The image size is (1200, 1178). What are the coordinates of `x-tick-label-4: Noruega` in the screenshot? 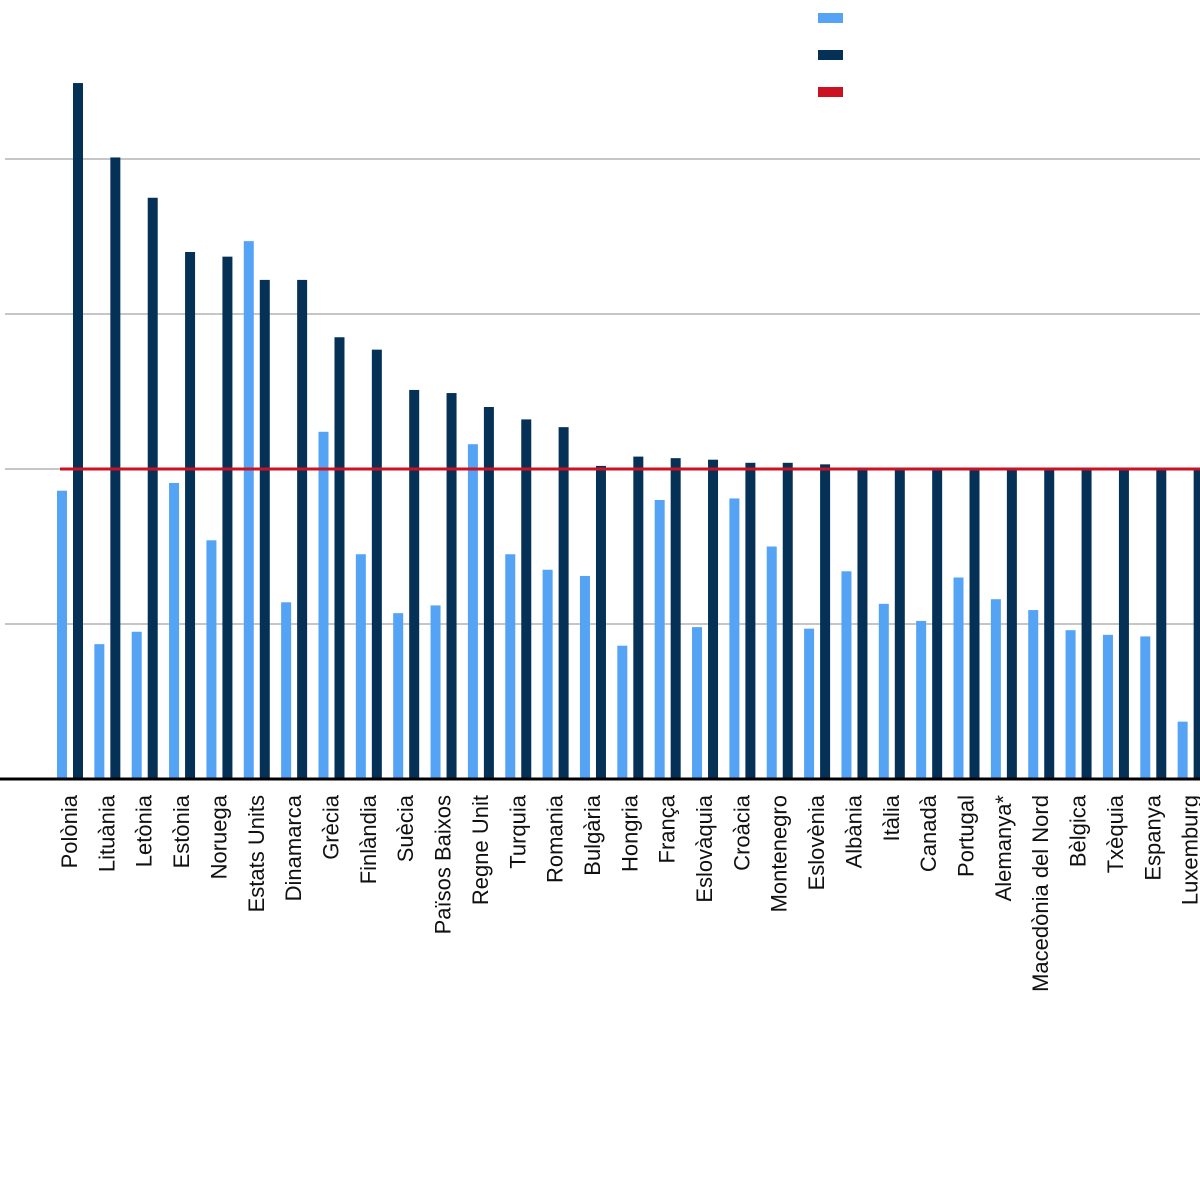 It's located at (218, 836).